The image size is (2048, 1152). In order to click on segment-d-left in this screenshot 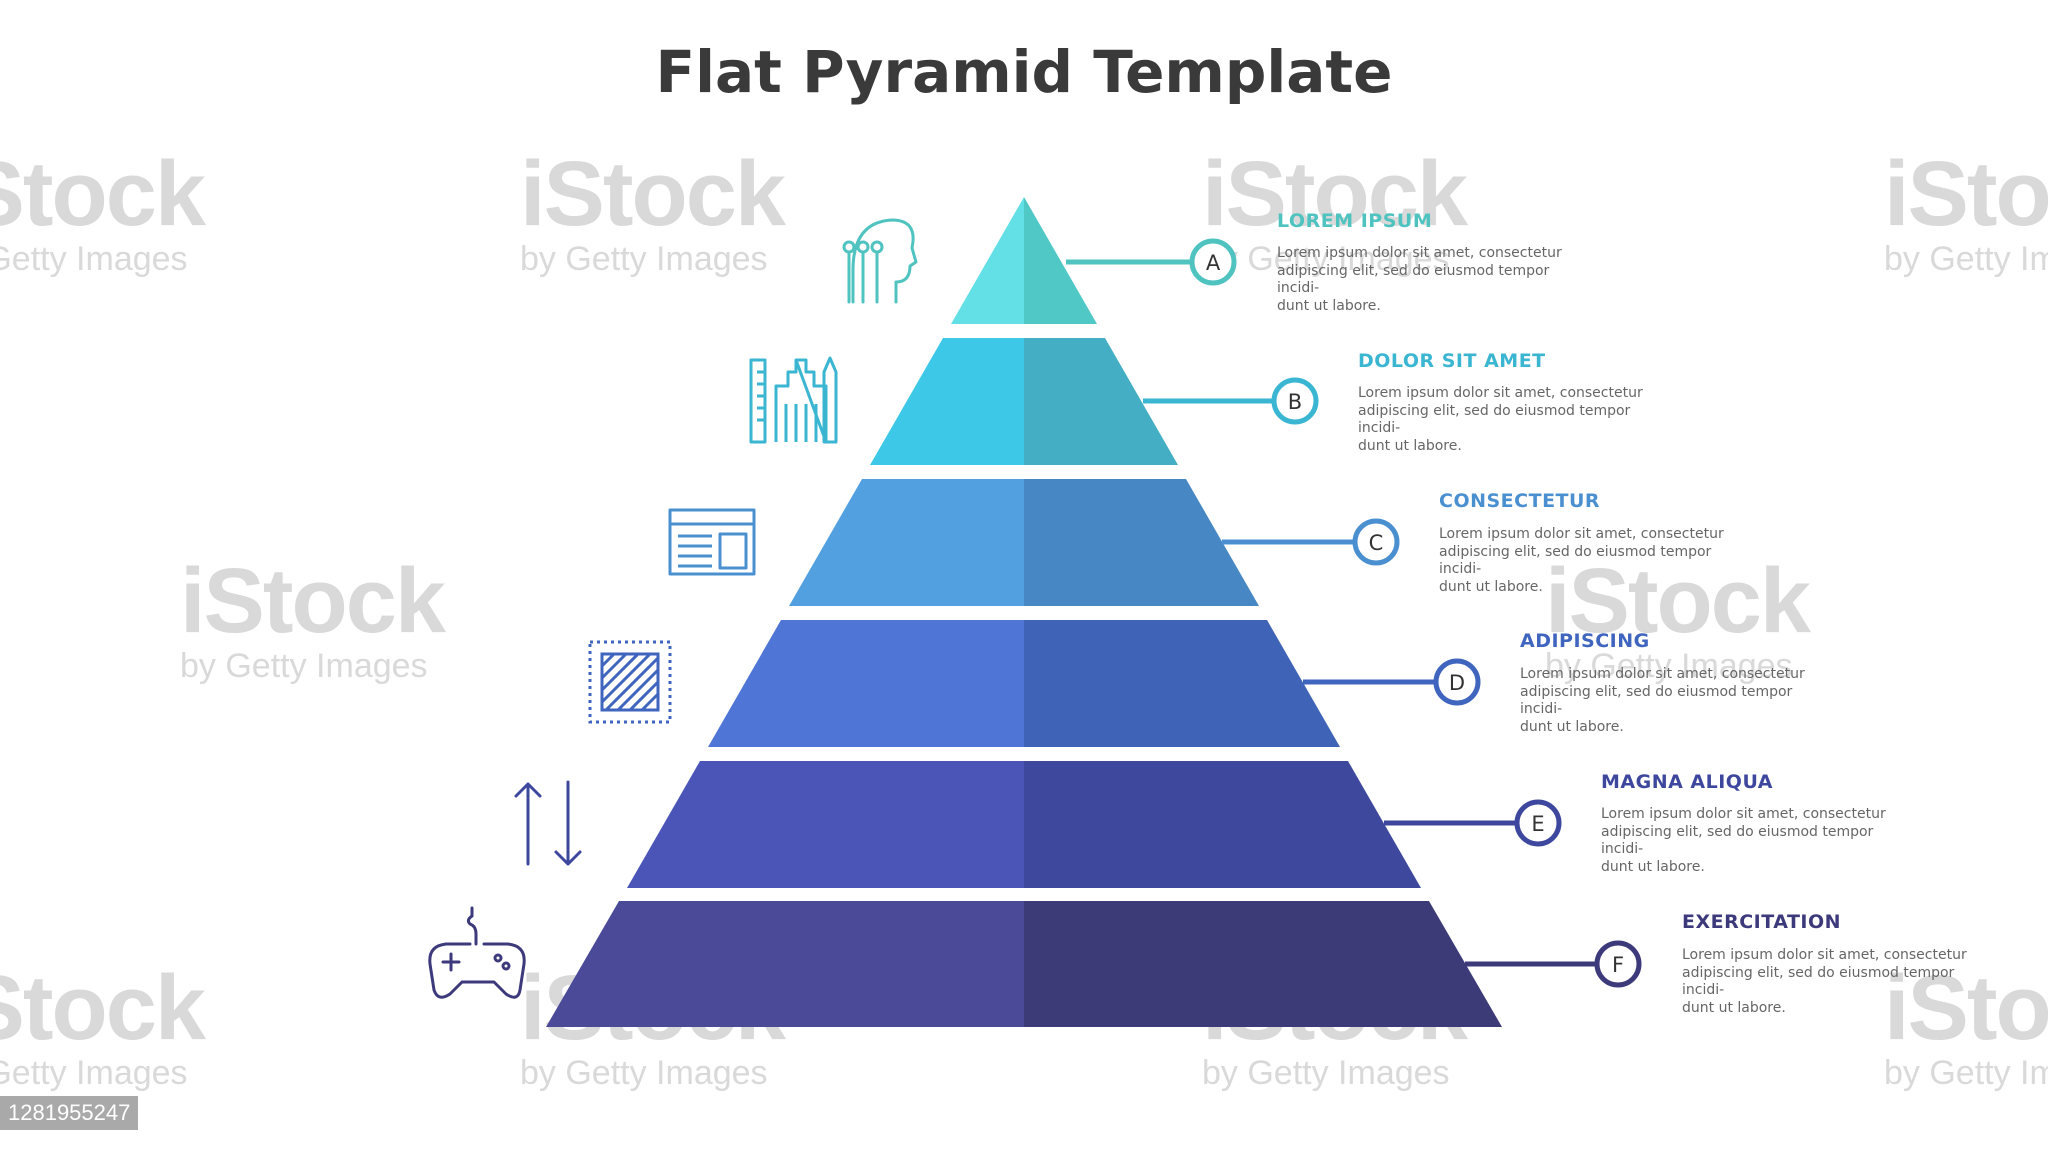, I will do `click(866, 683)`.